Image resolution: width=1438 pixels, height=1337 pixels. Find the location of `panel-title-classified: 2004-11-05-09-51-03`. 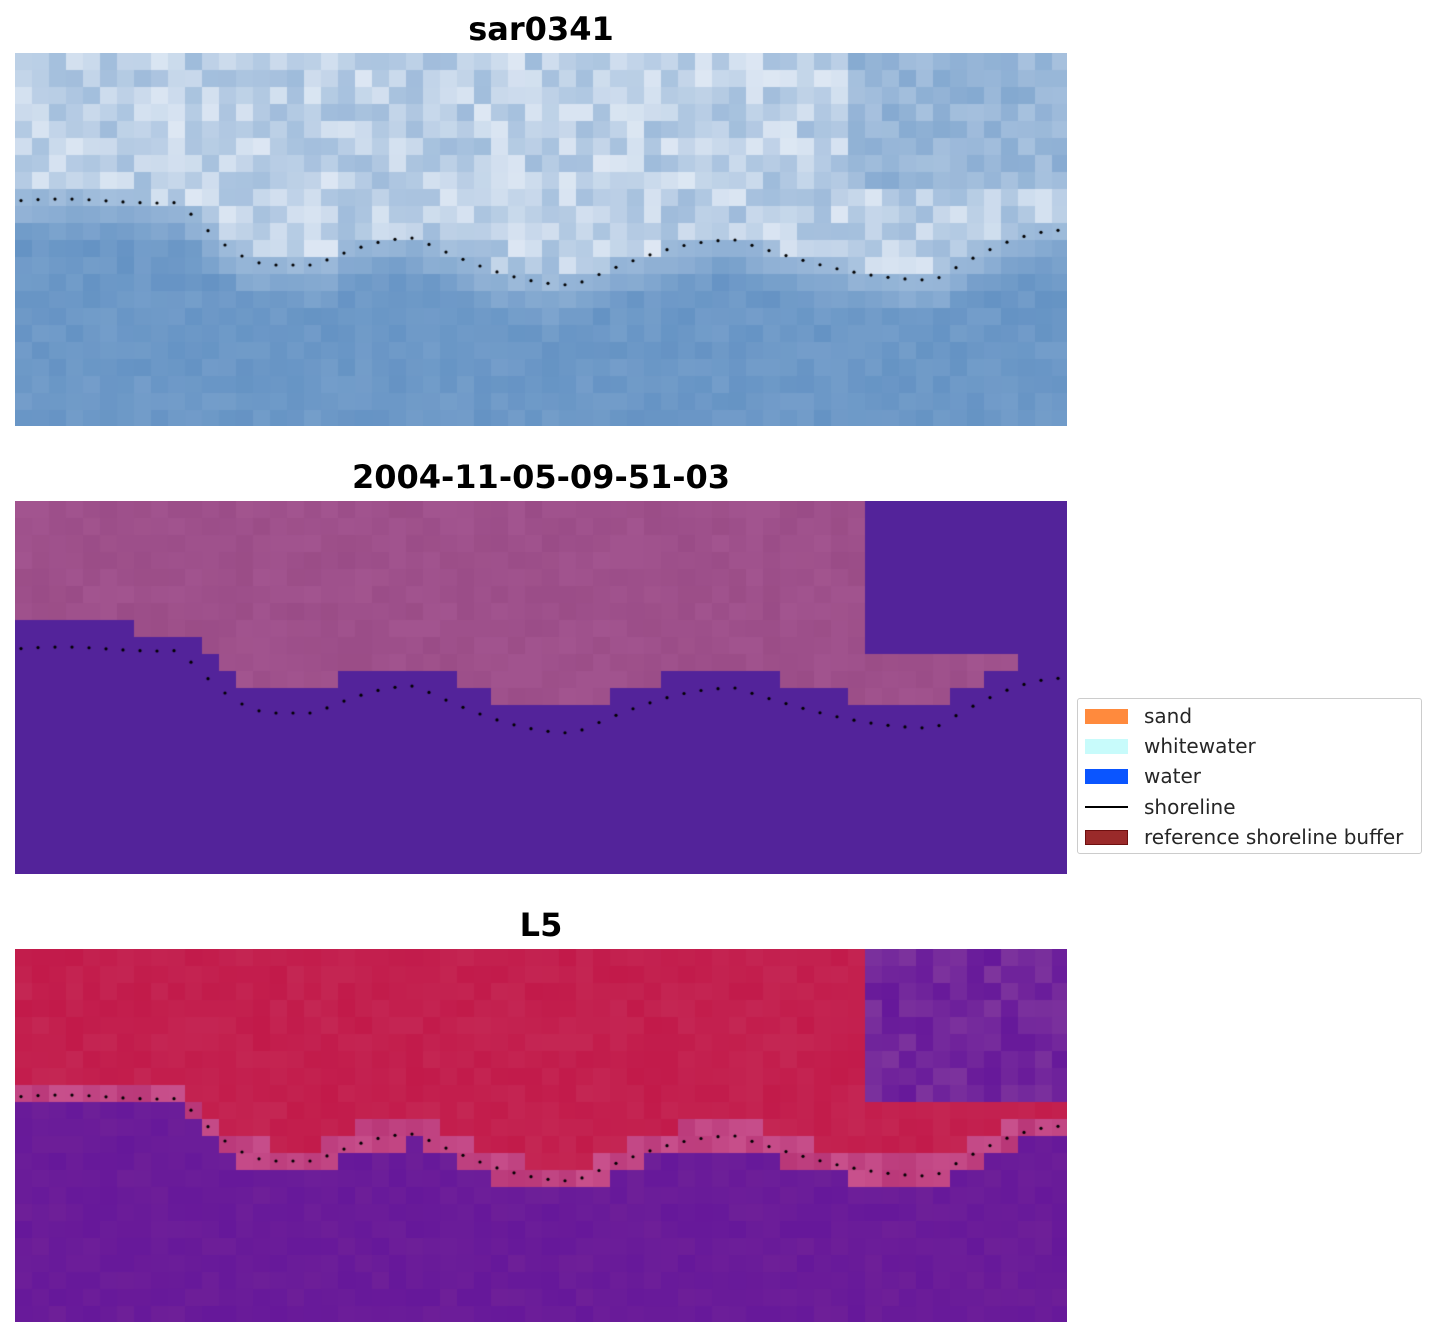

panel-title-classified: 2004-11-05-09-51-03 is located at coordinates (541, 477).